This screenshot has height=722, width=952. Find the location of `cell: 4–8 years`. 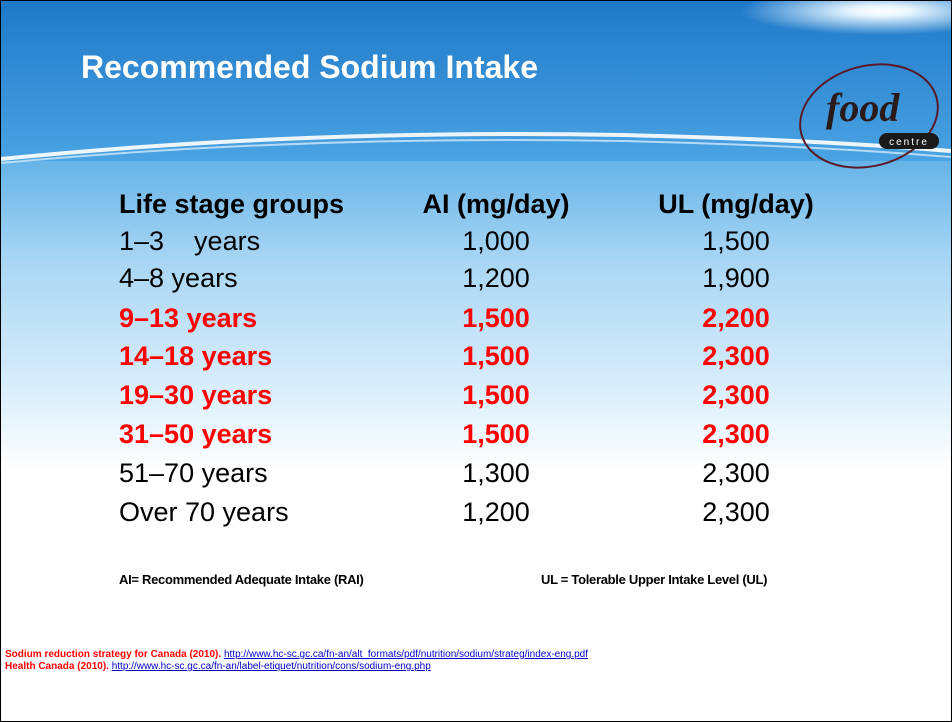

cell: 4–8 years is located at coordinates (178, 278).